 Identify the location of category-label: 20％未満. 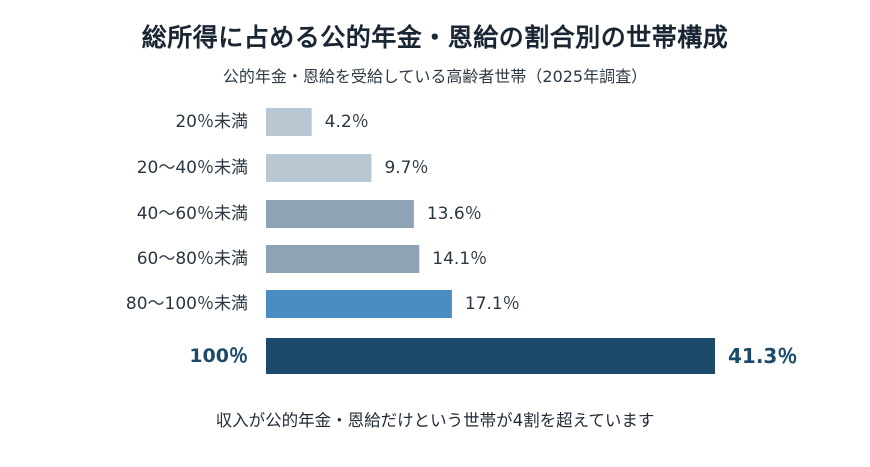
(211, 122).